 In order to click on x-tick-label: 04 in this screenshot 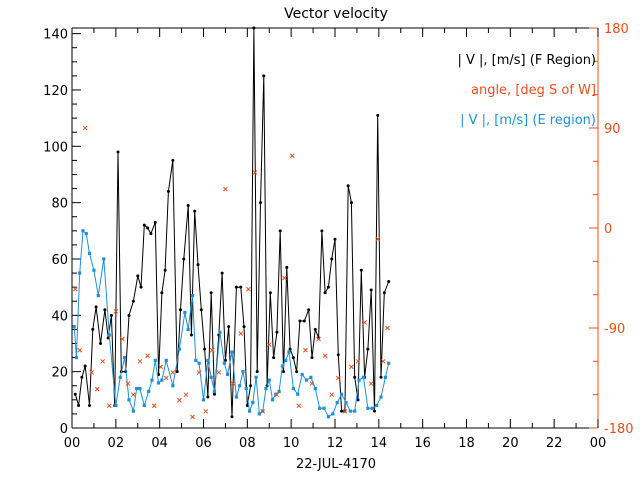, I will do `click(159, 443)`.